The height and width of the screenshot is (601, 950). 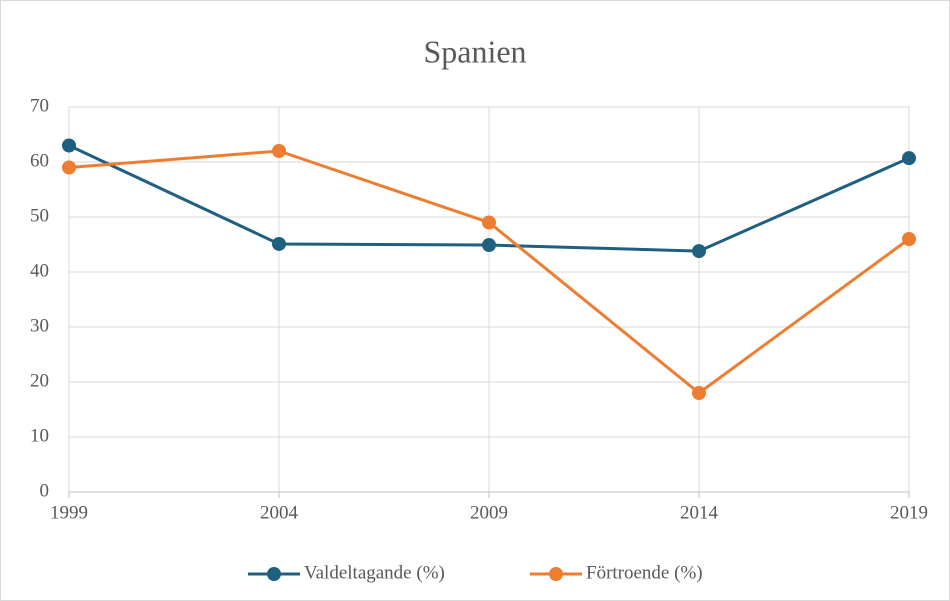 I want to click on x-tick-label: 2004, so click(x=279, y=512).